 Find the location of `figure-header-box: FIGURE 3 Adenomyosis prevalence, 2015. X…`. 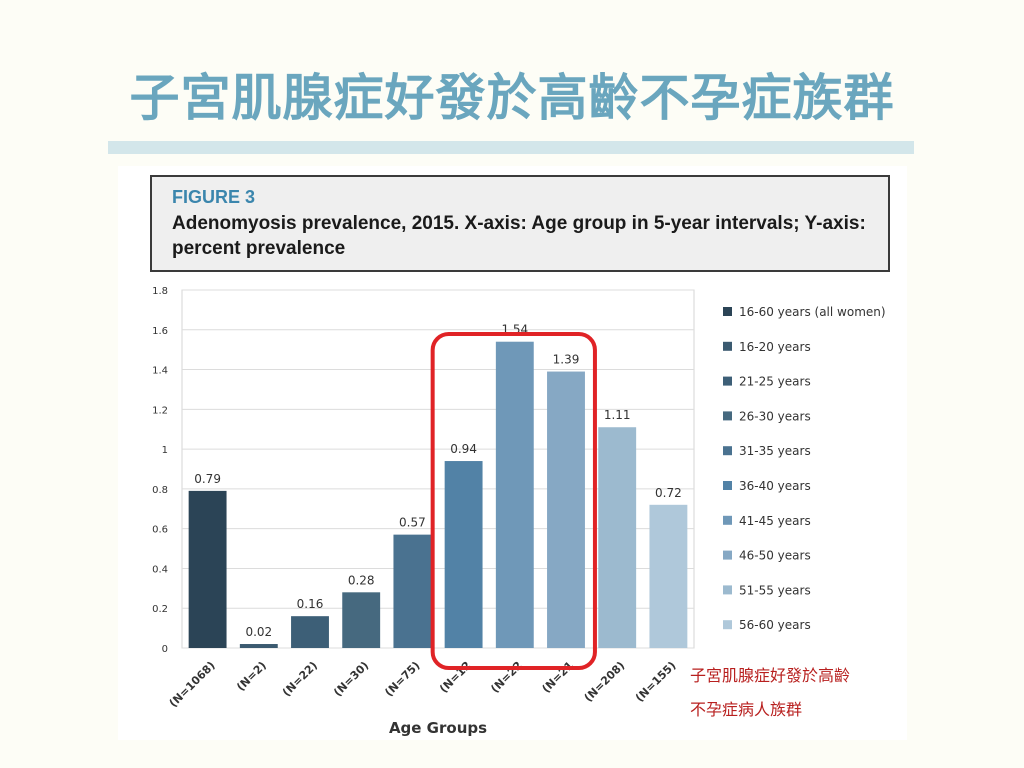

figure-header-box: FIGURE 3 Adenomyosis prevalence, 2015. X… is located at coordinates (520, 223).